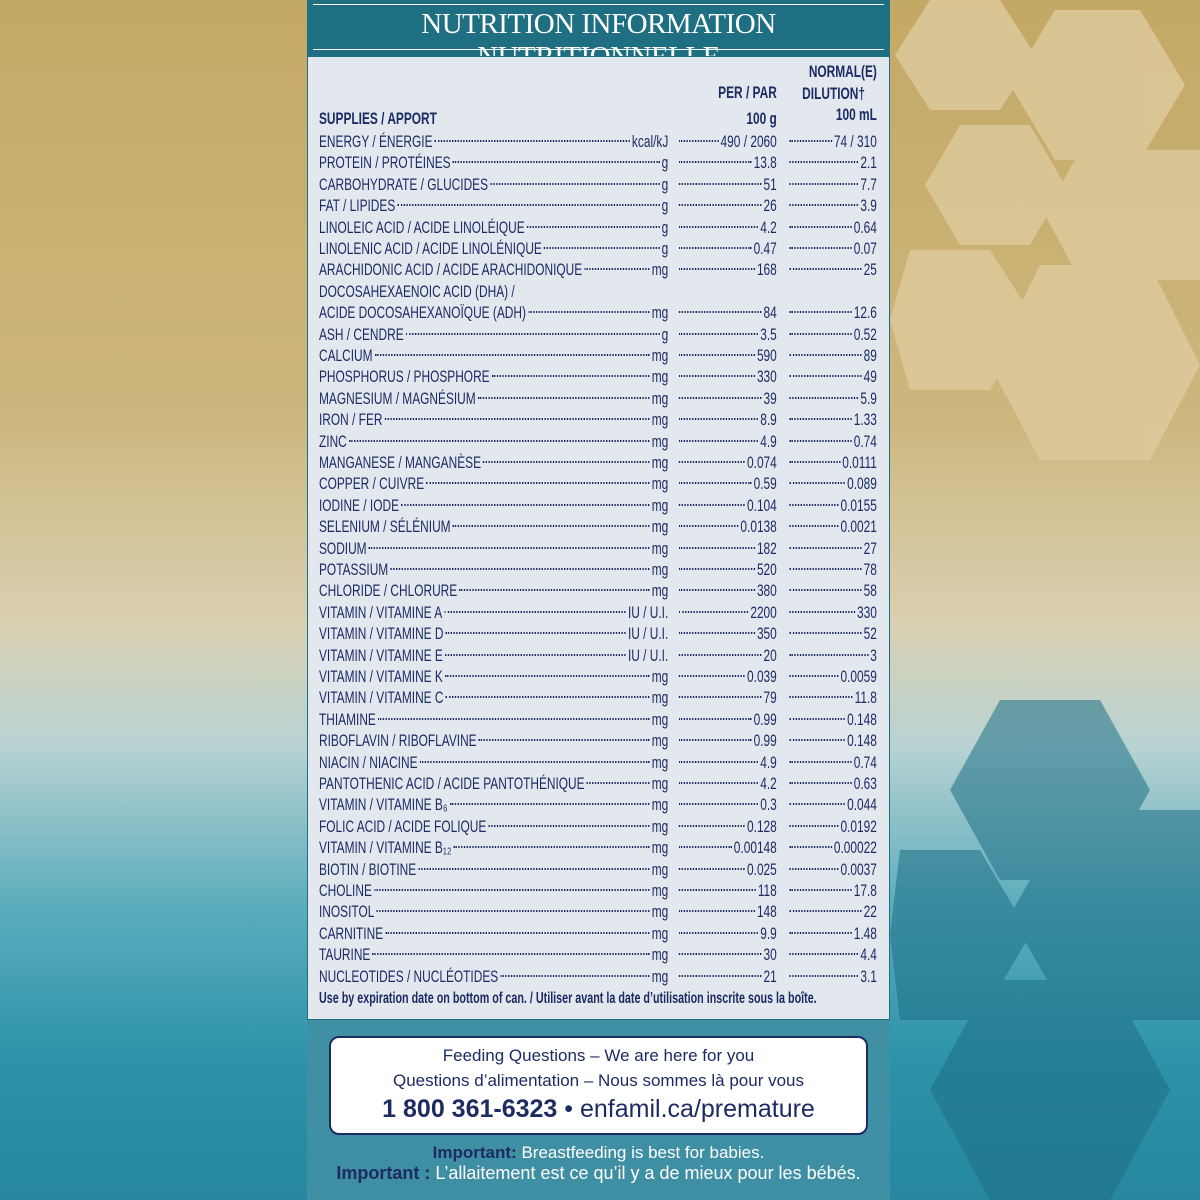  I want to click on nutrient-name: INOSITOL, so click(347, 912).